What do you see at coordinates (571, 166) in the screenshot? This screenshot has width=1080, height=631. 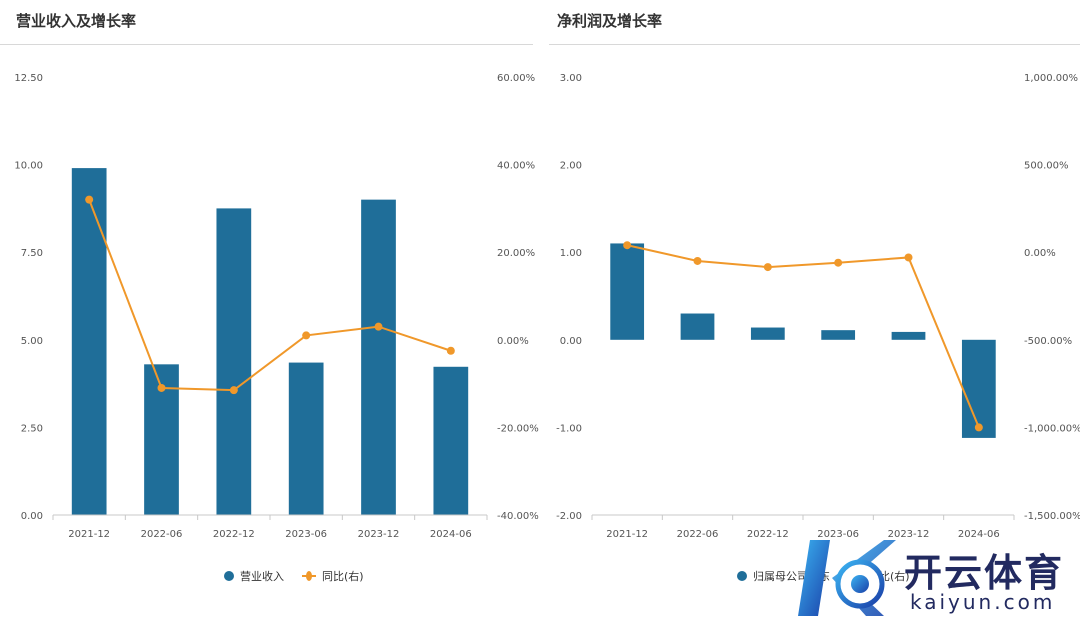 I see `left-tick-label: 2.00` at bounding box center [571, 166].